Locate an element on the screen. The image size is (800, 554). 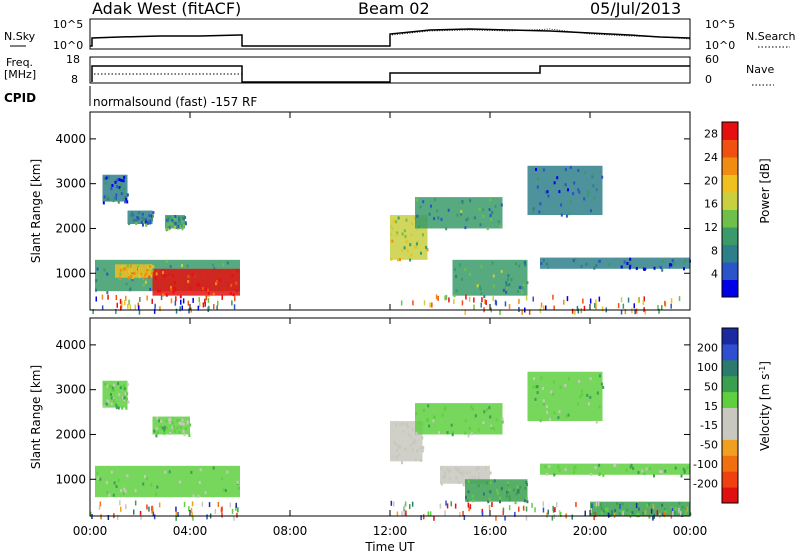
velocity-ylabel: Slant Range [km] is located at coordinates (36, 417).